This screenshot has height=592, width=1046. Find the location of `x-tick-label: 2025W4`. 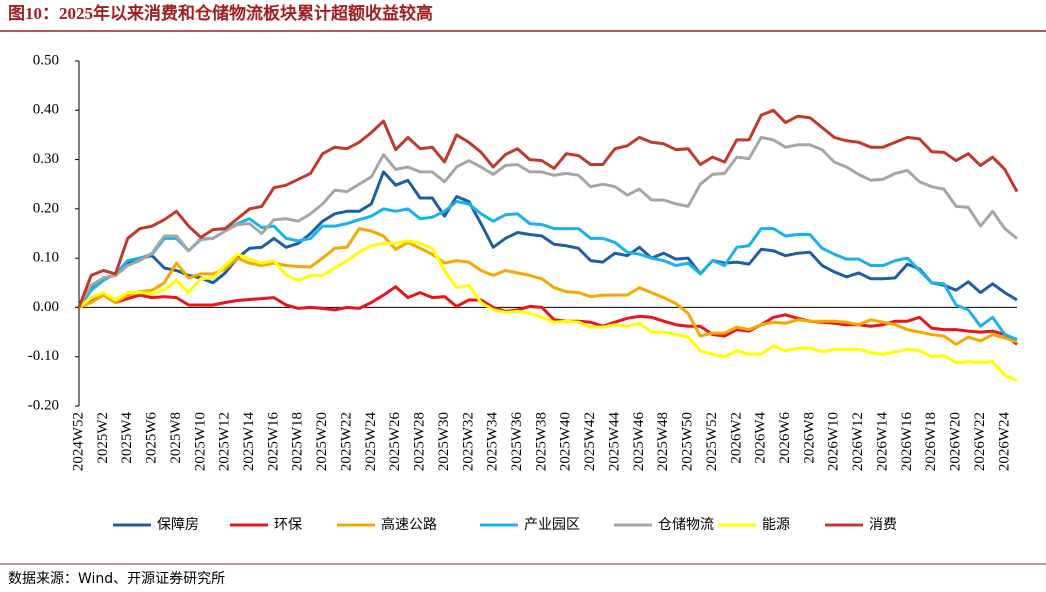

x-tick-label: 2025W4 is located at coordinates (127, 438).